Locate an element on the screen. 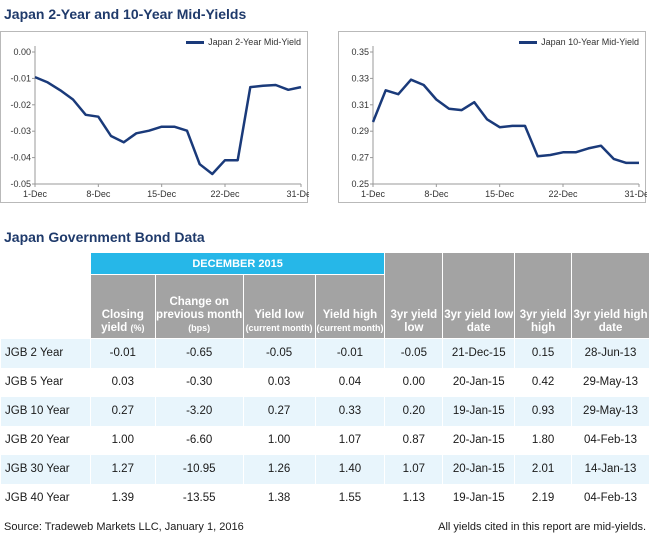 The width and height of the screenshot is (650, 549). table-cell: 1.80 is located at coordinates (543, 440).